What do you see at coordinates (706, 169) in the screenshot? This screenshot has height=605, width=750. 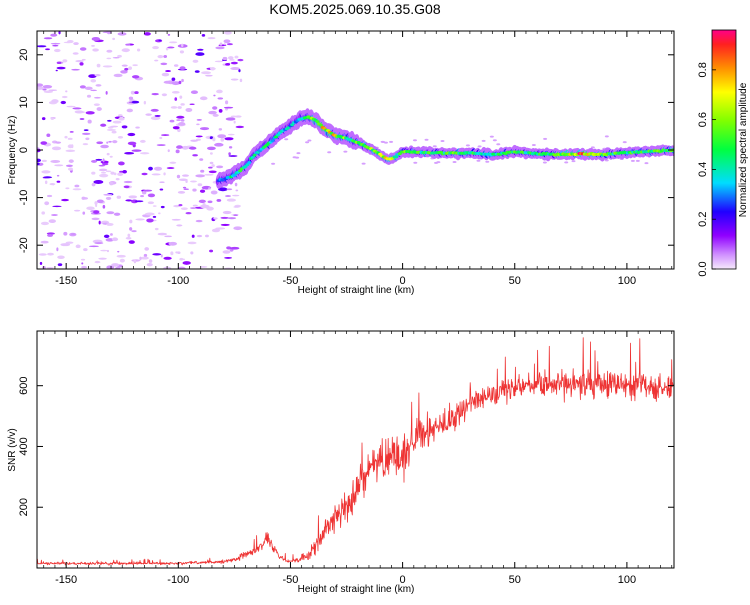 I see `colorbar-ticks: 0.0 0.2 0.4 0.6 0.8` at bounding box center [706, 169].